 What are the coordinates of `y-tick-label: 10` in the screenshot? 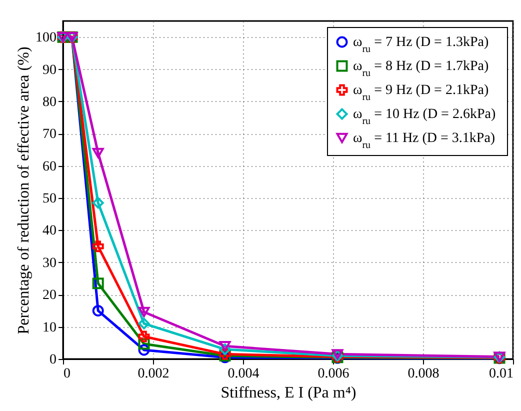 It's located at (49, 328).